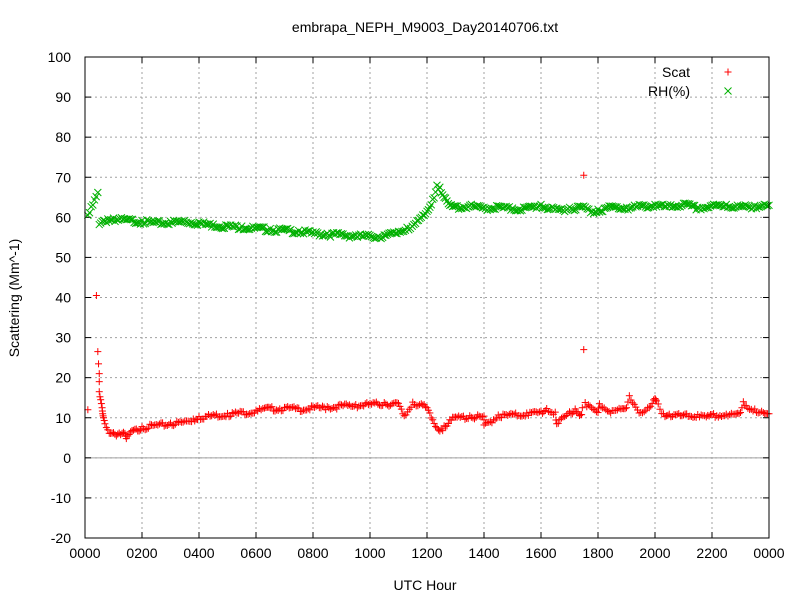 The width and height of the screenshot is (800, 600). Describe the element at coordinates (676, 72) in the screenshot. I see `legend-label-scat: Scat` at that location.